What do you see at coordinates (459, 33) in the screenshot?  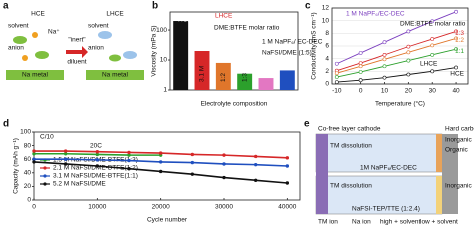 I see `legend-label: 1:3` at bounding box center [459, 33].